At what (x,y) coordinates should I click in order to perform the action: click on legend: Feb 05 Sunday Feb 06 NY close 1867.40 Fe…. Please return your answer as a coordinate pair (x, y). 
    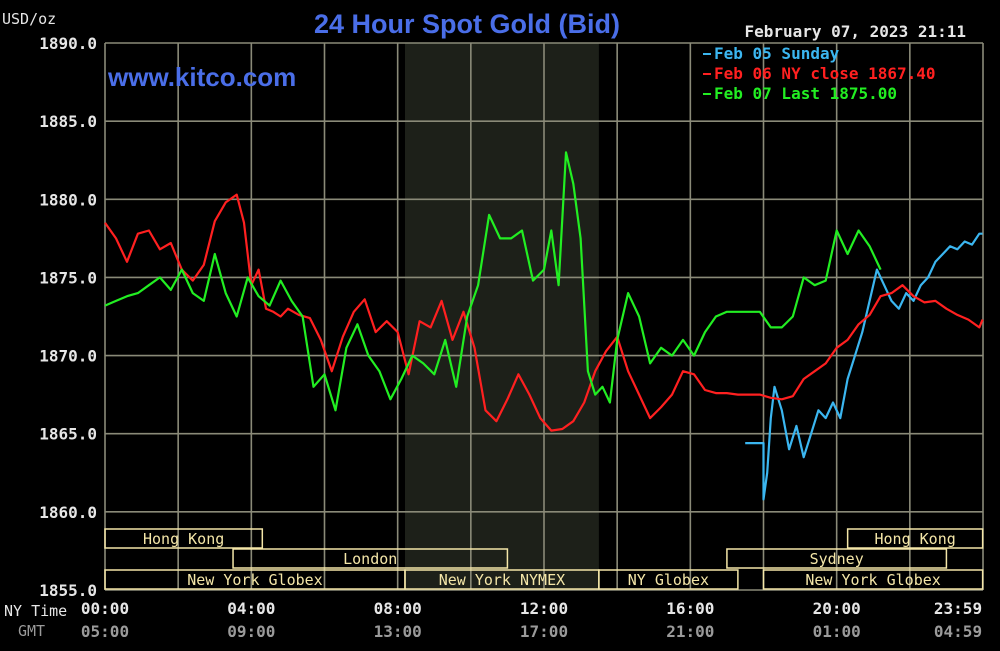
    Looking at the image, I should click on (819, 73).